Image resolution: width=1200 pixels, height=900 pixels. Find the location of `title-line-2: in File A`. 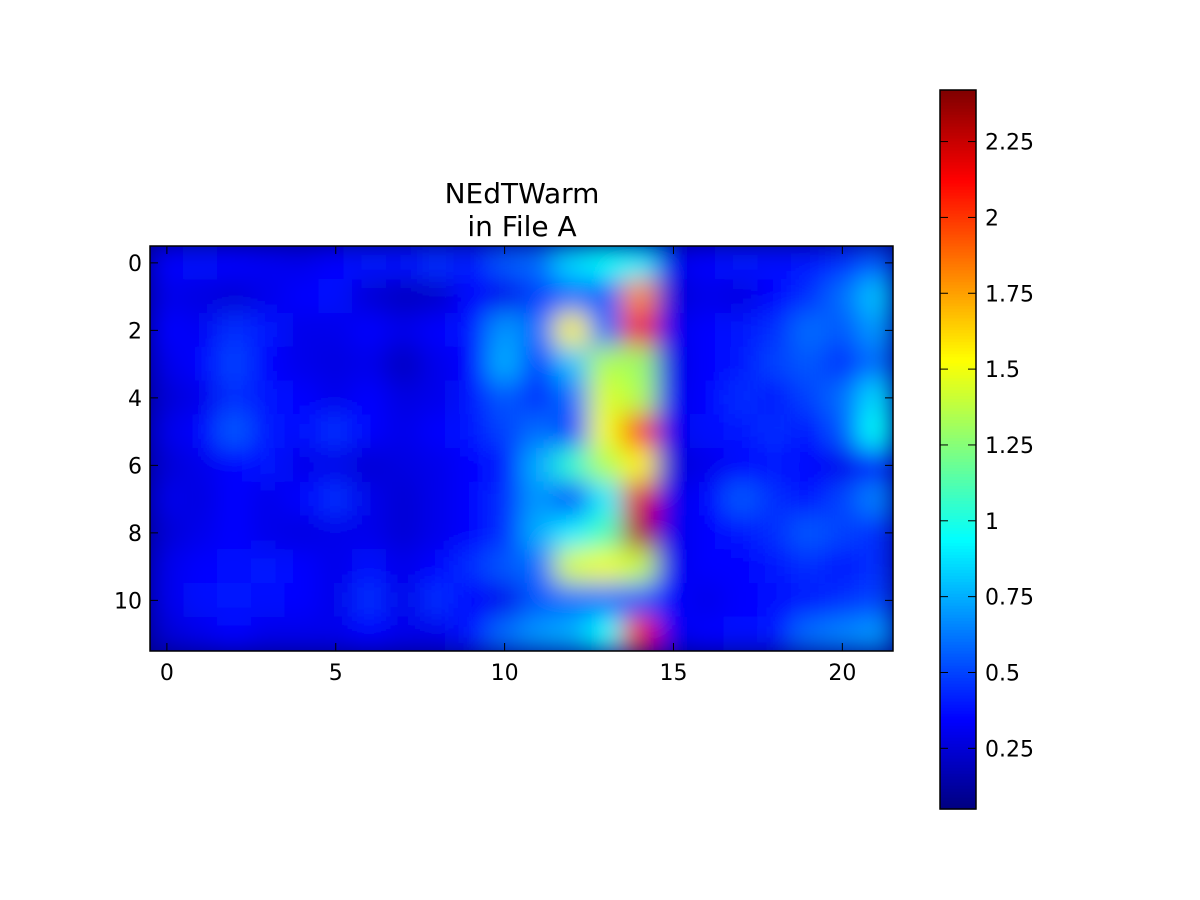

title-line-2: in File A is located at coordinates (521, 226).